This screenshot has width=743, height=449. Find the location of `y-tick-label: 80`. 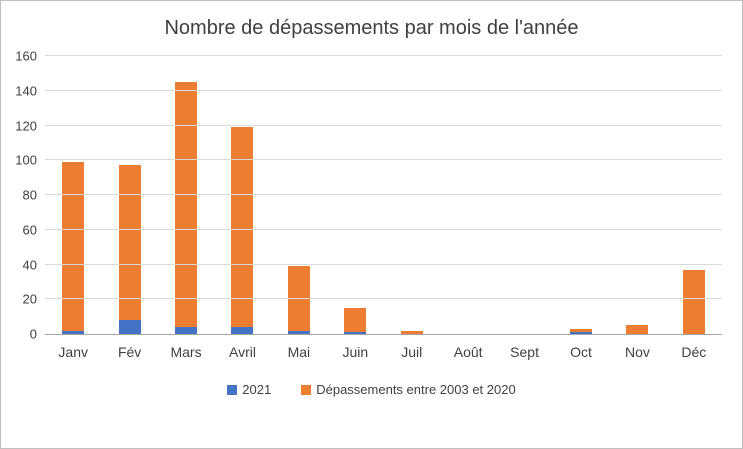

y-tick-label: 80 is located at coordinates (29, 195).